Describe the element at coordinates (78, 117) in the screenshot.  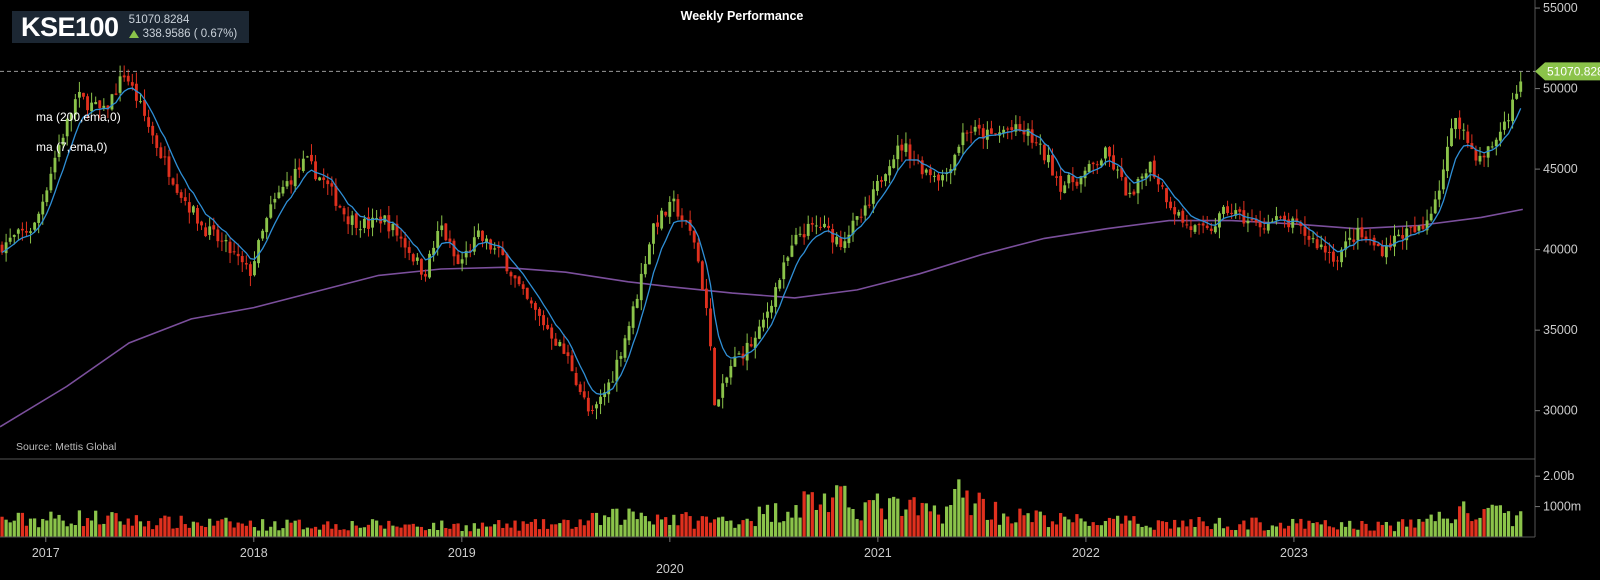
I see `indicator-ma200-label: ma (200,ema,0)` at that location.